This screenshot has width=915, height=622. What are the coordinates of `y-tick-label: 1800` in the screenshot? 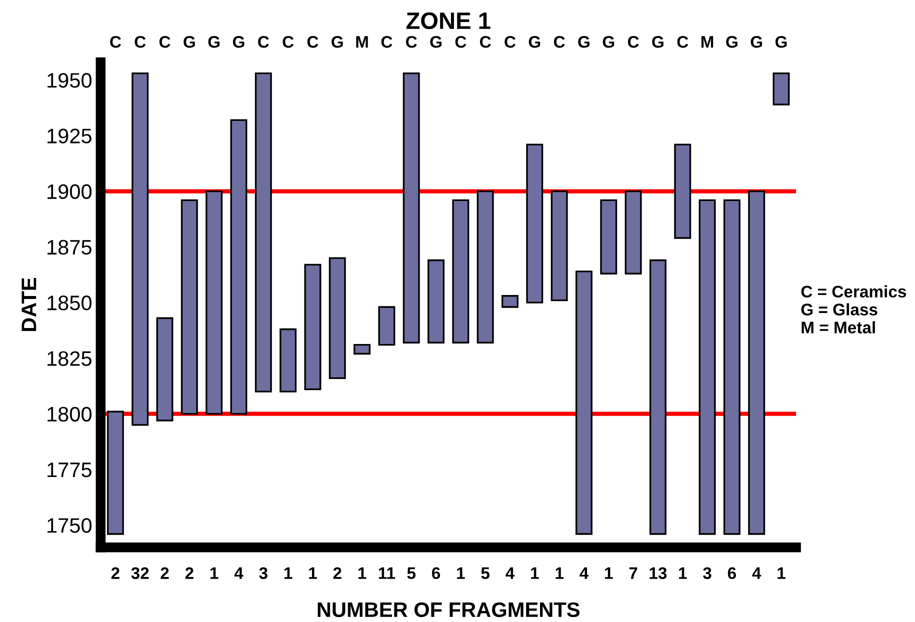 It's located at (70, 414).